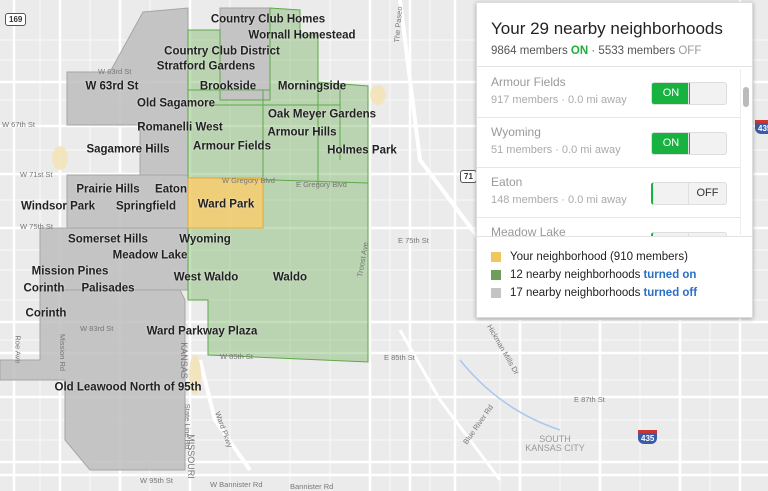 This screenshot has height=491, width=768. I want to click on street-label: E Gregory Blvd, so click(321, 184).